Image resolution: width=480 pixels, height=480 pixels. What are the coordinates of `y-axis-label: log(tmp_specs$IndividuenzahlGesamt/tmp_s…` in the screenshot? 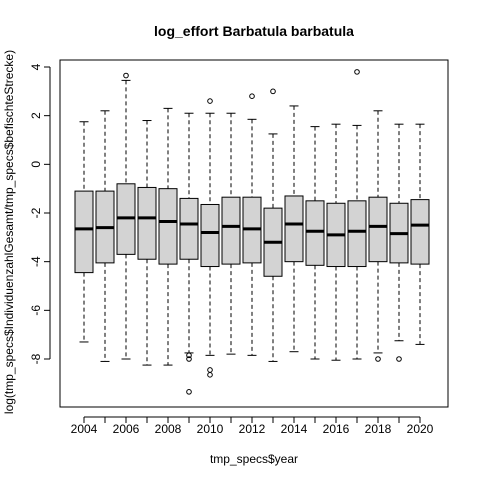 It's located at (9, 232).